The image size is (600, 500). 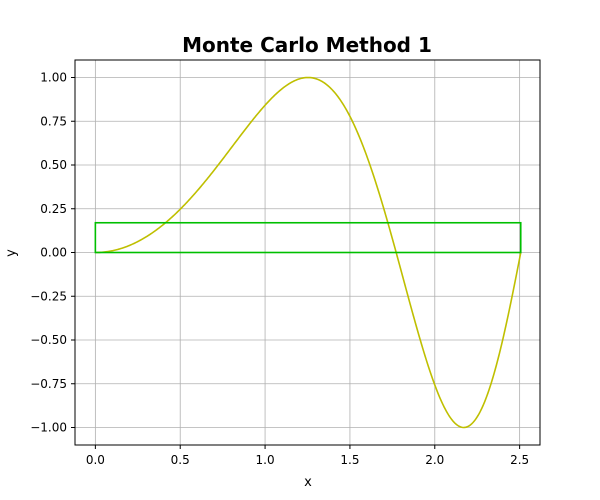 I want to click on x-tick-label: 2.0, so click(x=434, y=460).